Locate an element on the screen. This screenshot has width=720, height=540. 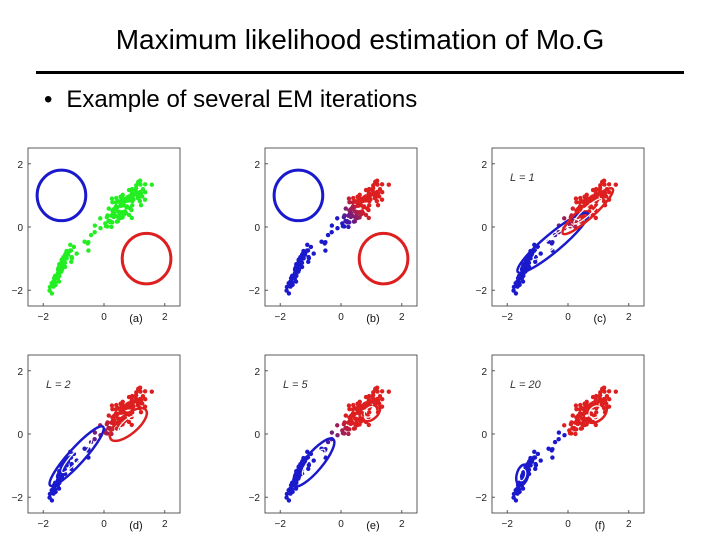
bullet-text: Example of several EM iterations is located at coordinates (242, 99).